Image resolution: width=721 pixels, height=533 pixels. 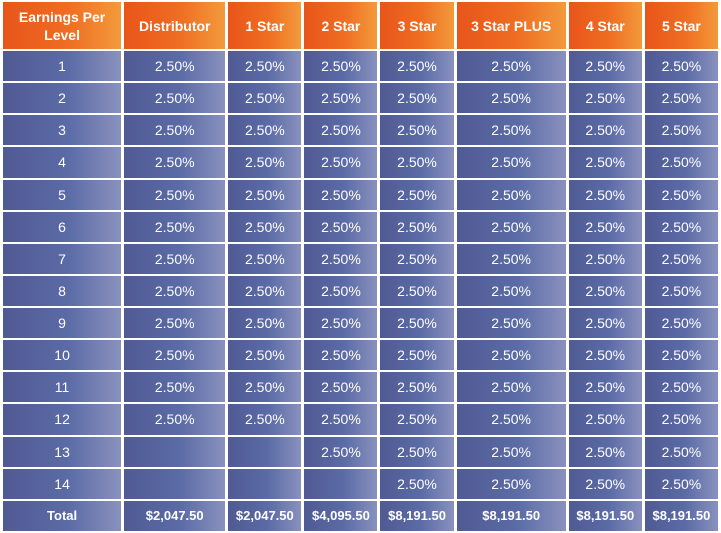 What do you see at coordinates (62, 162) in the screenshot?
I see `level-cell: 4` at bounding box center [62, 162].